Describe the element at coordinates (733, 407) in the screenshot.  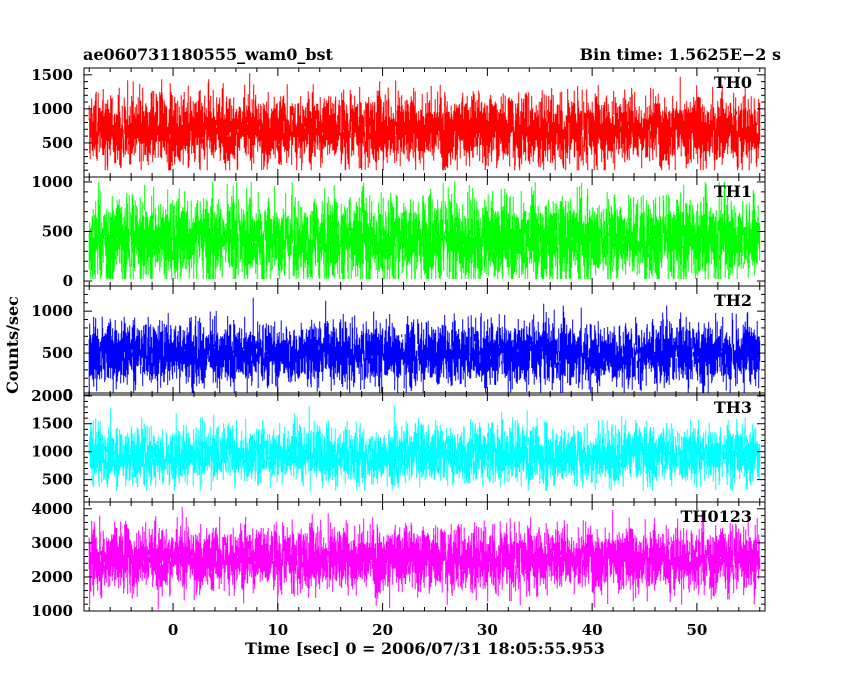
I see `panel-label-th3: TH3` at that location.